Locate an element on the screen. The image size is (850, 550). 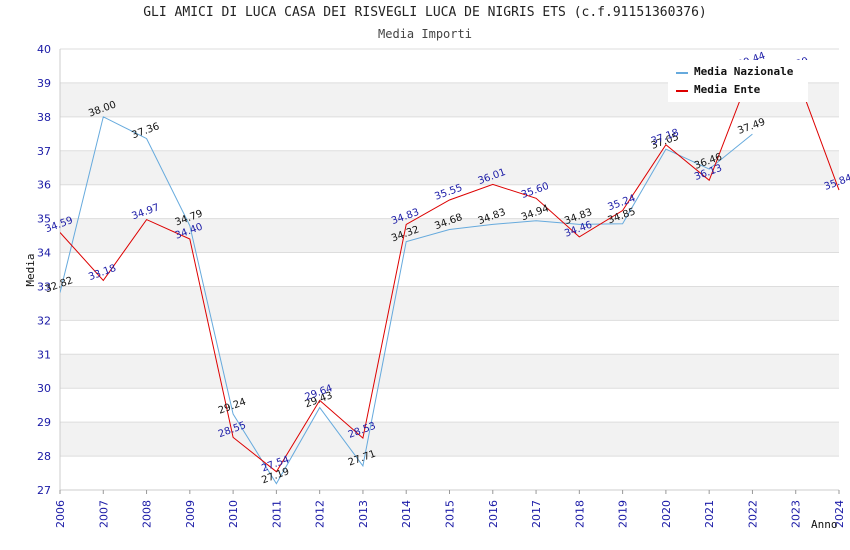
data-label: 29.24 is located at coordinates (232, 407).